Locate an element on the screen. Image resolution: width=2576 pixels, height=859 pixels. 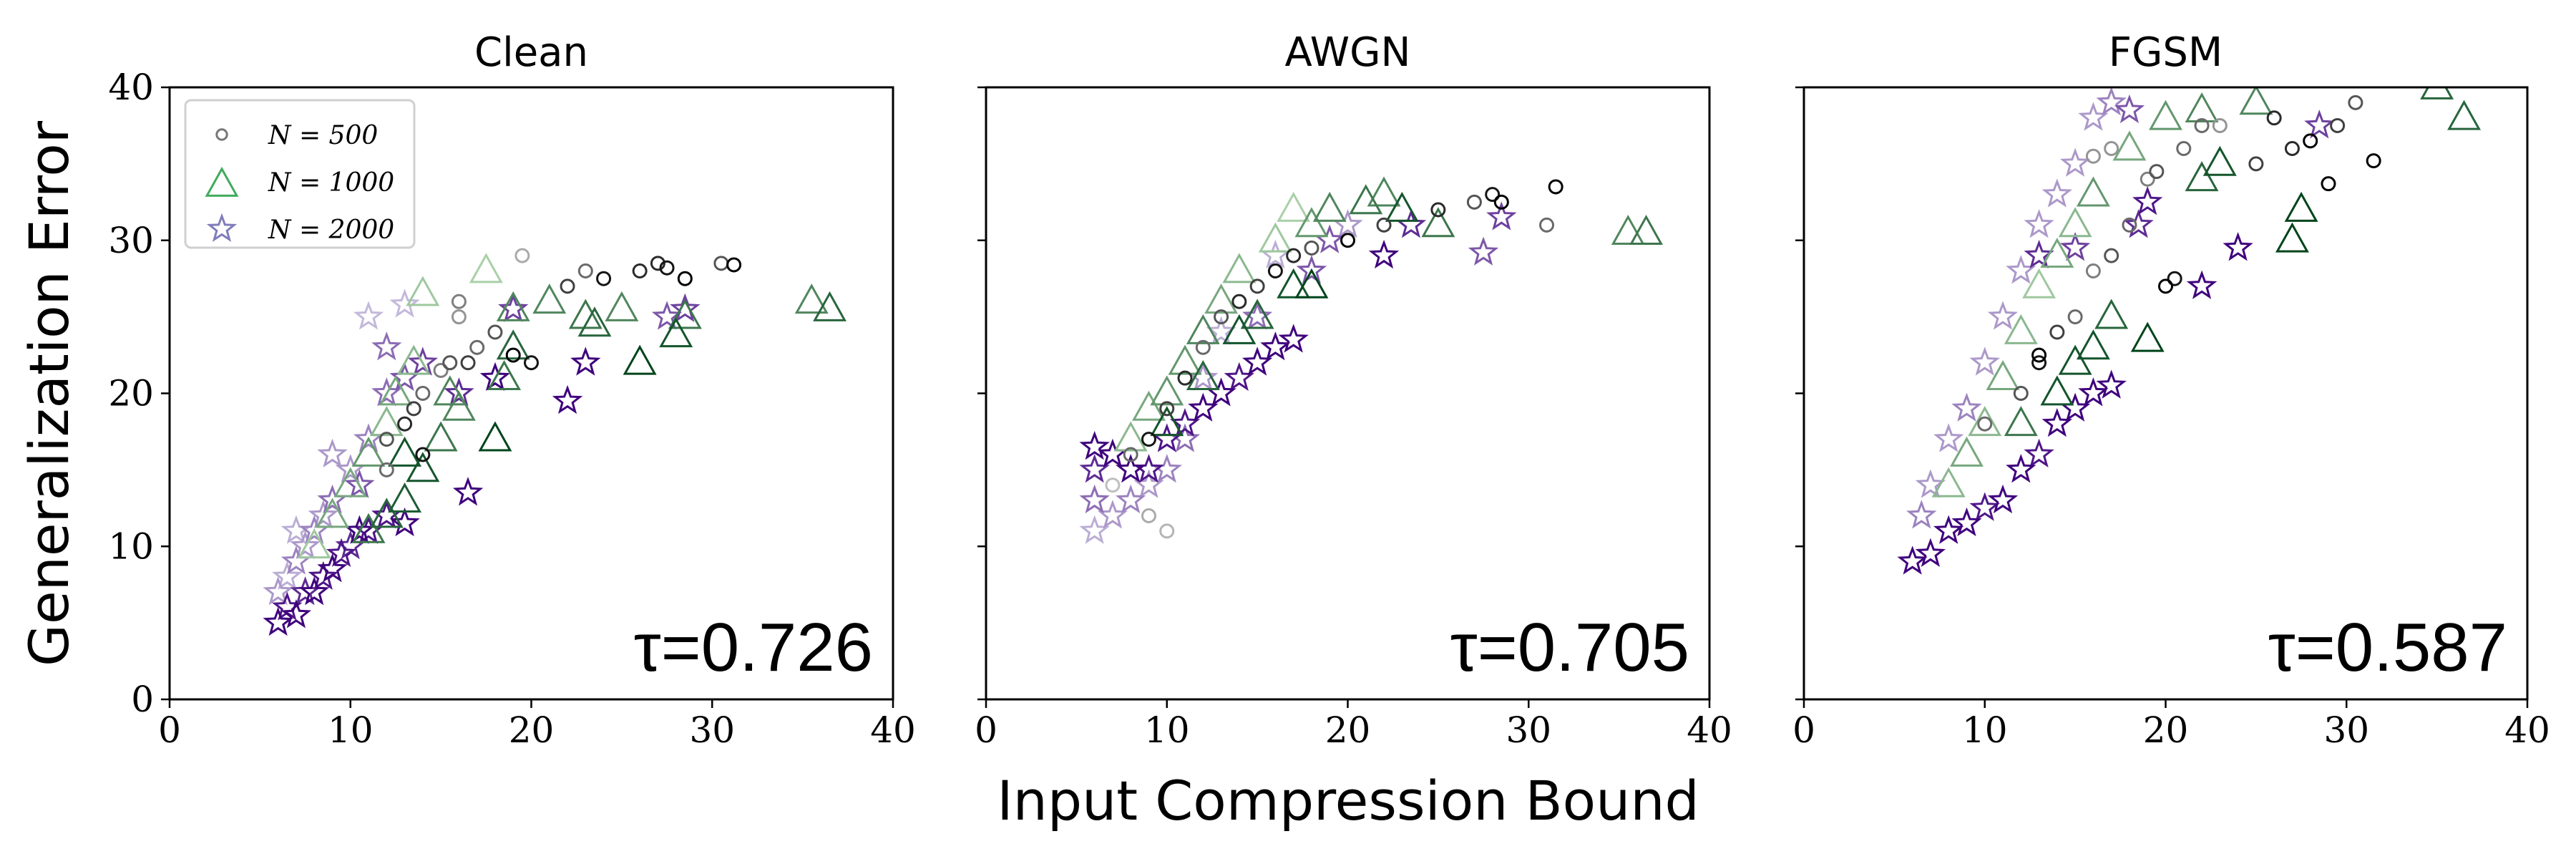
legend: N = 500 N = 1000 N = 2000 is located at coordinates (300, 174).